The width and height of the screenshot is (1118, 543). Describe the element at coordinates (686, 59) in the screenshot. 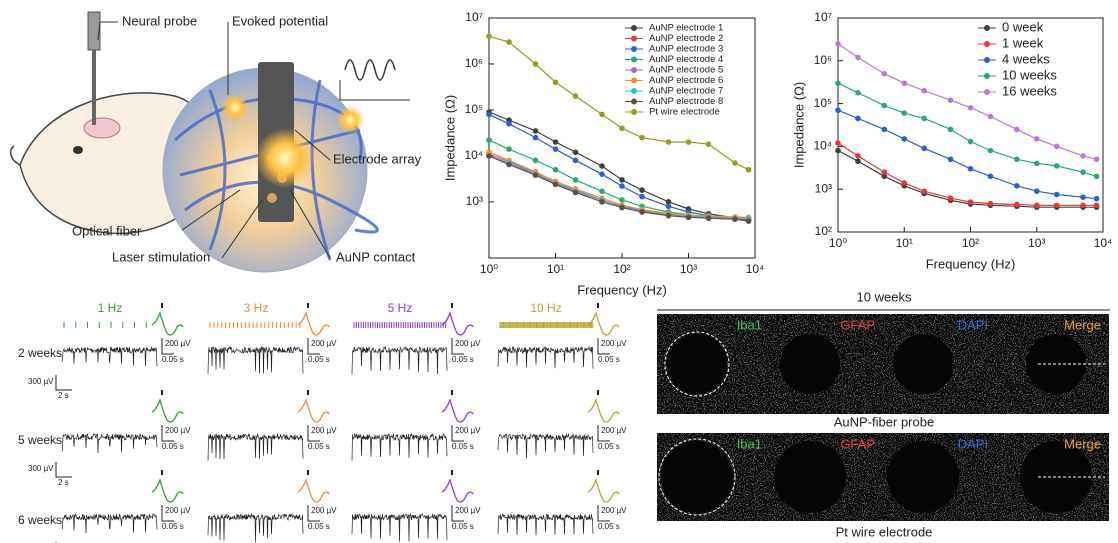

I see `legend-label: AuNP electrode 4` at that location.